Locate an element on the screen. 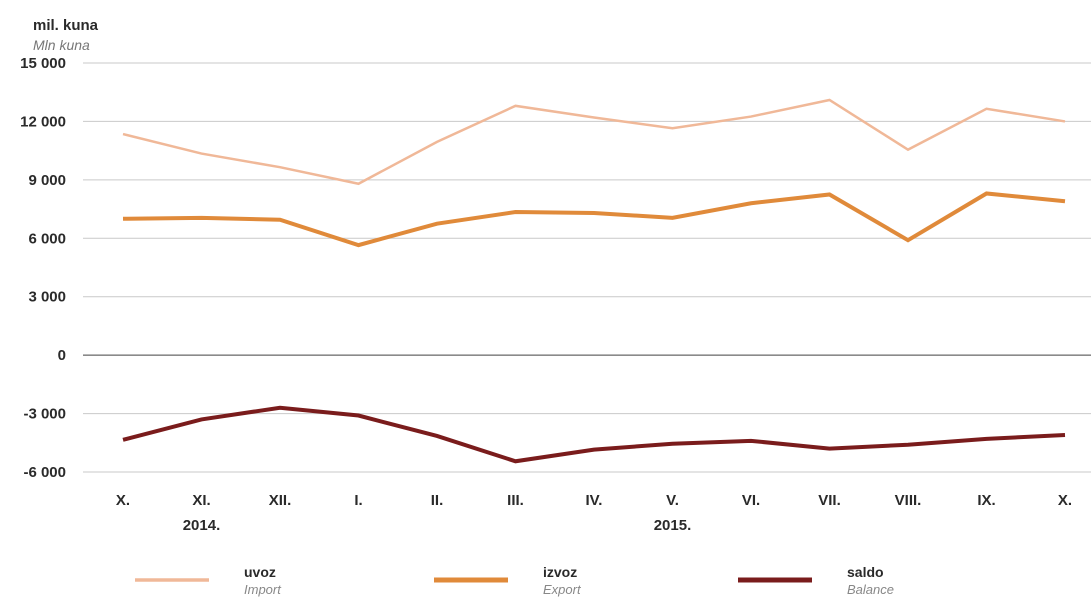  unit-label-en: Mln kuna is located at coordinates (61, 45).